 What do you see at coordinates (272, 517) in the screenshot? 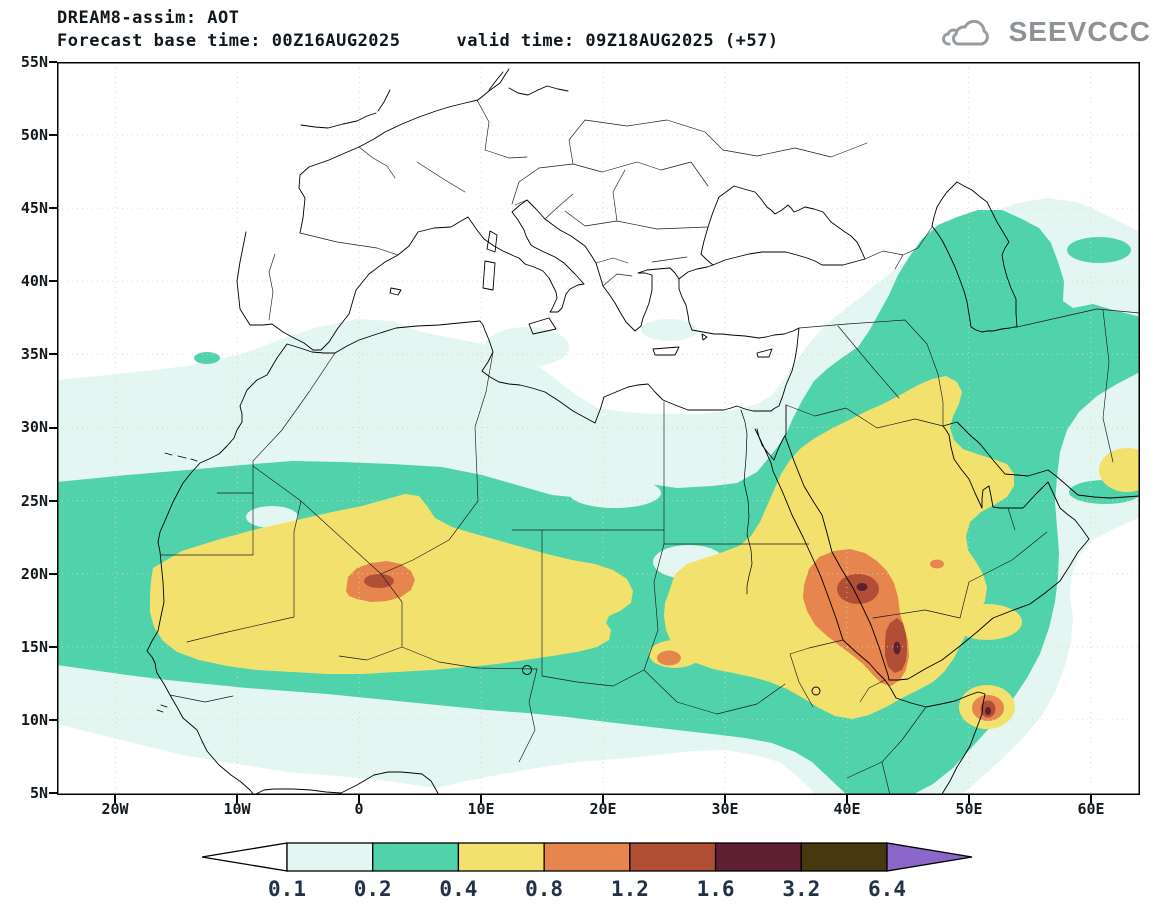
I see `aot-hole-mauritania` at bounding box center [272, 517].